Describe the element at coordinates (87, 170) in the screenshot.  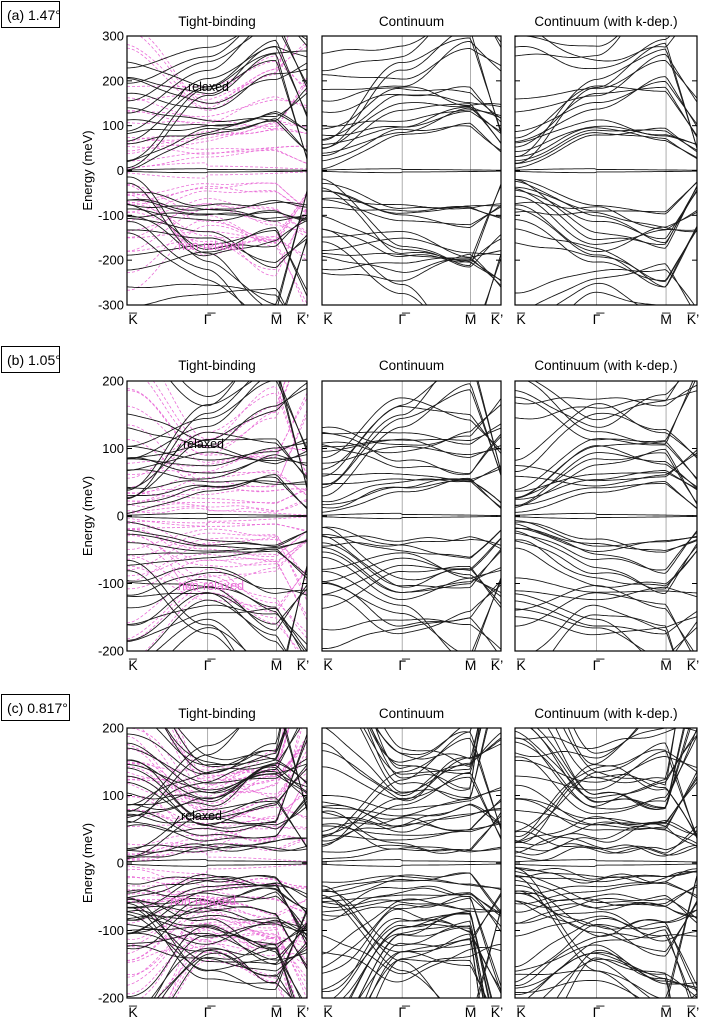
I see `y-axis-label: Energy (meV)` at that location.